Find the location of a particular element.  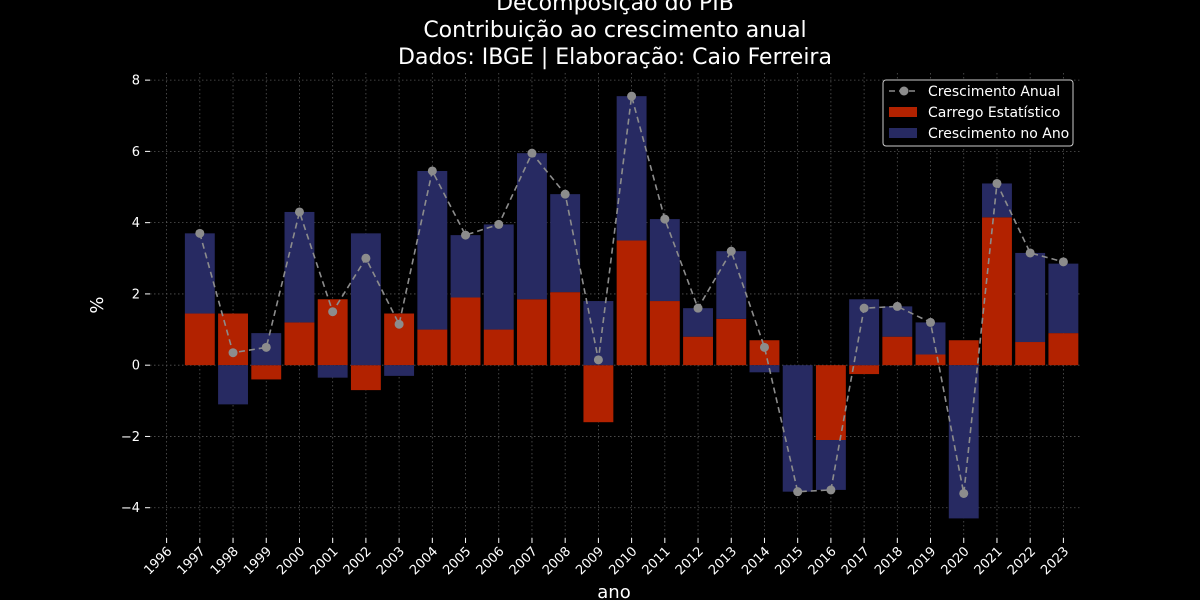

x-tick-label: 2002 is located at coordinates (358, 561).